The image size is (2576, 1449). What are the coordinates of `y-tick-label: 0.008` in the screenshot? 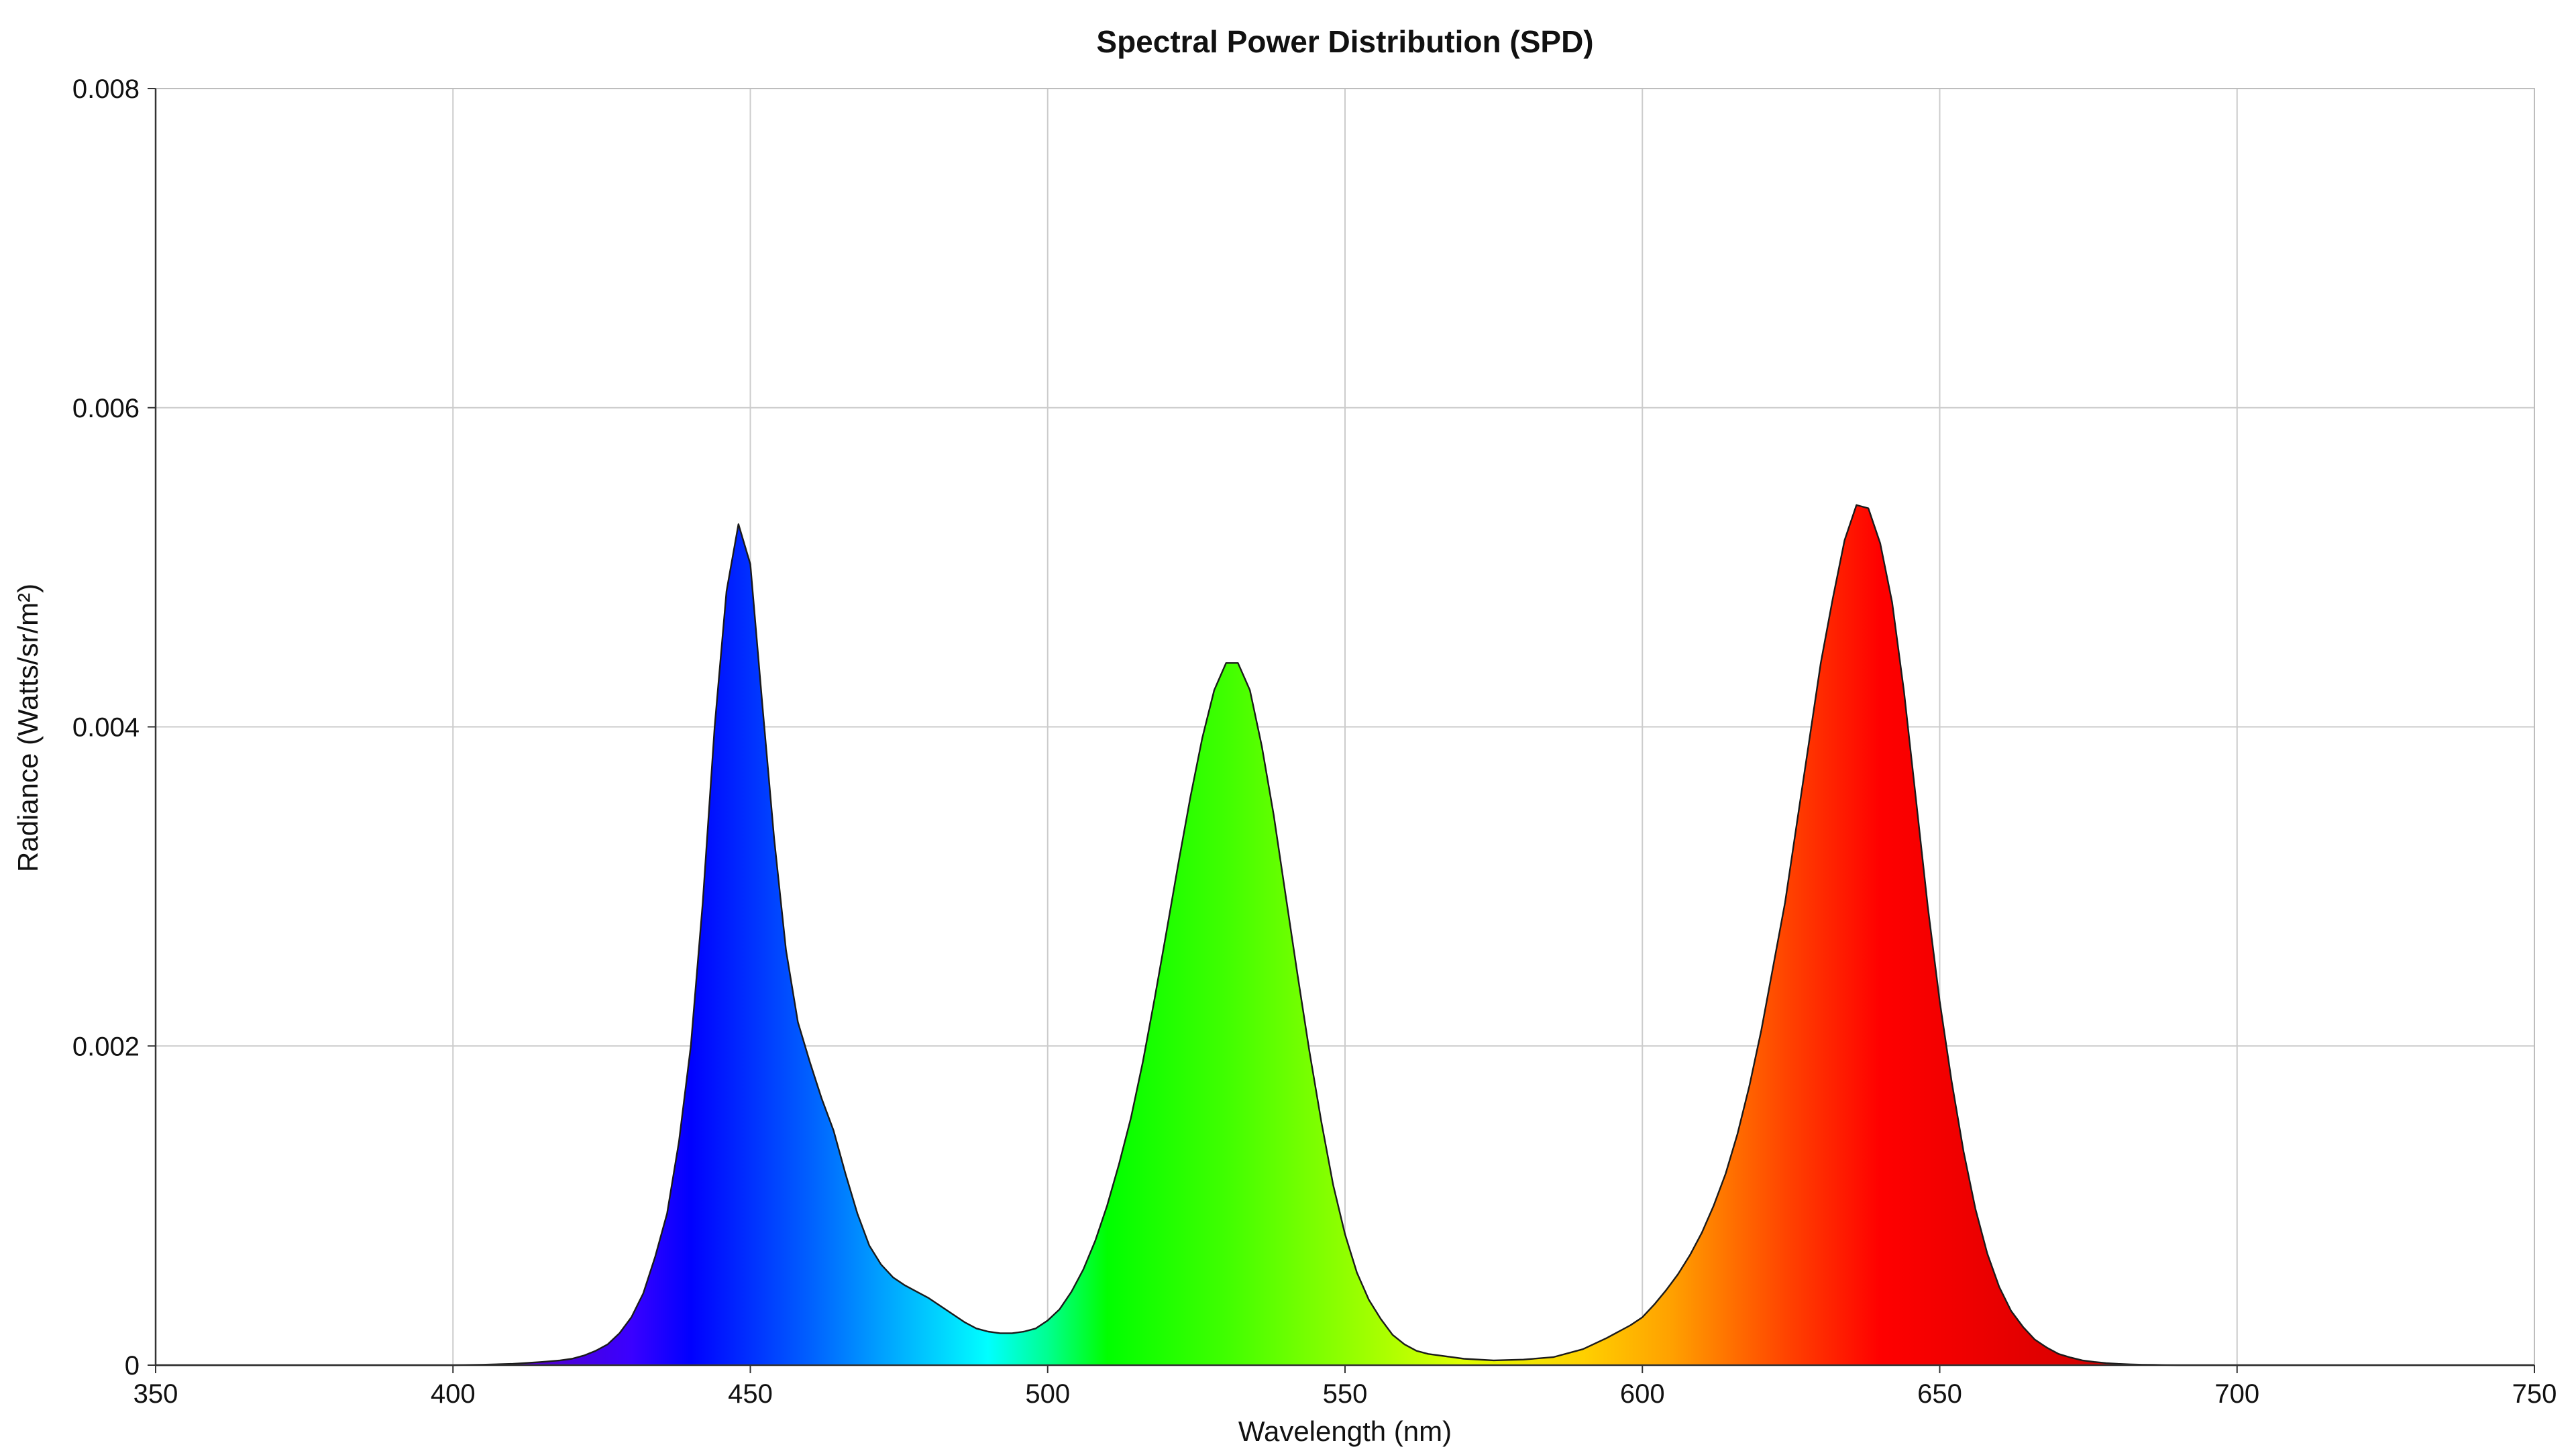 It's located at (106, 89).